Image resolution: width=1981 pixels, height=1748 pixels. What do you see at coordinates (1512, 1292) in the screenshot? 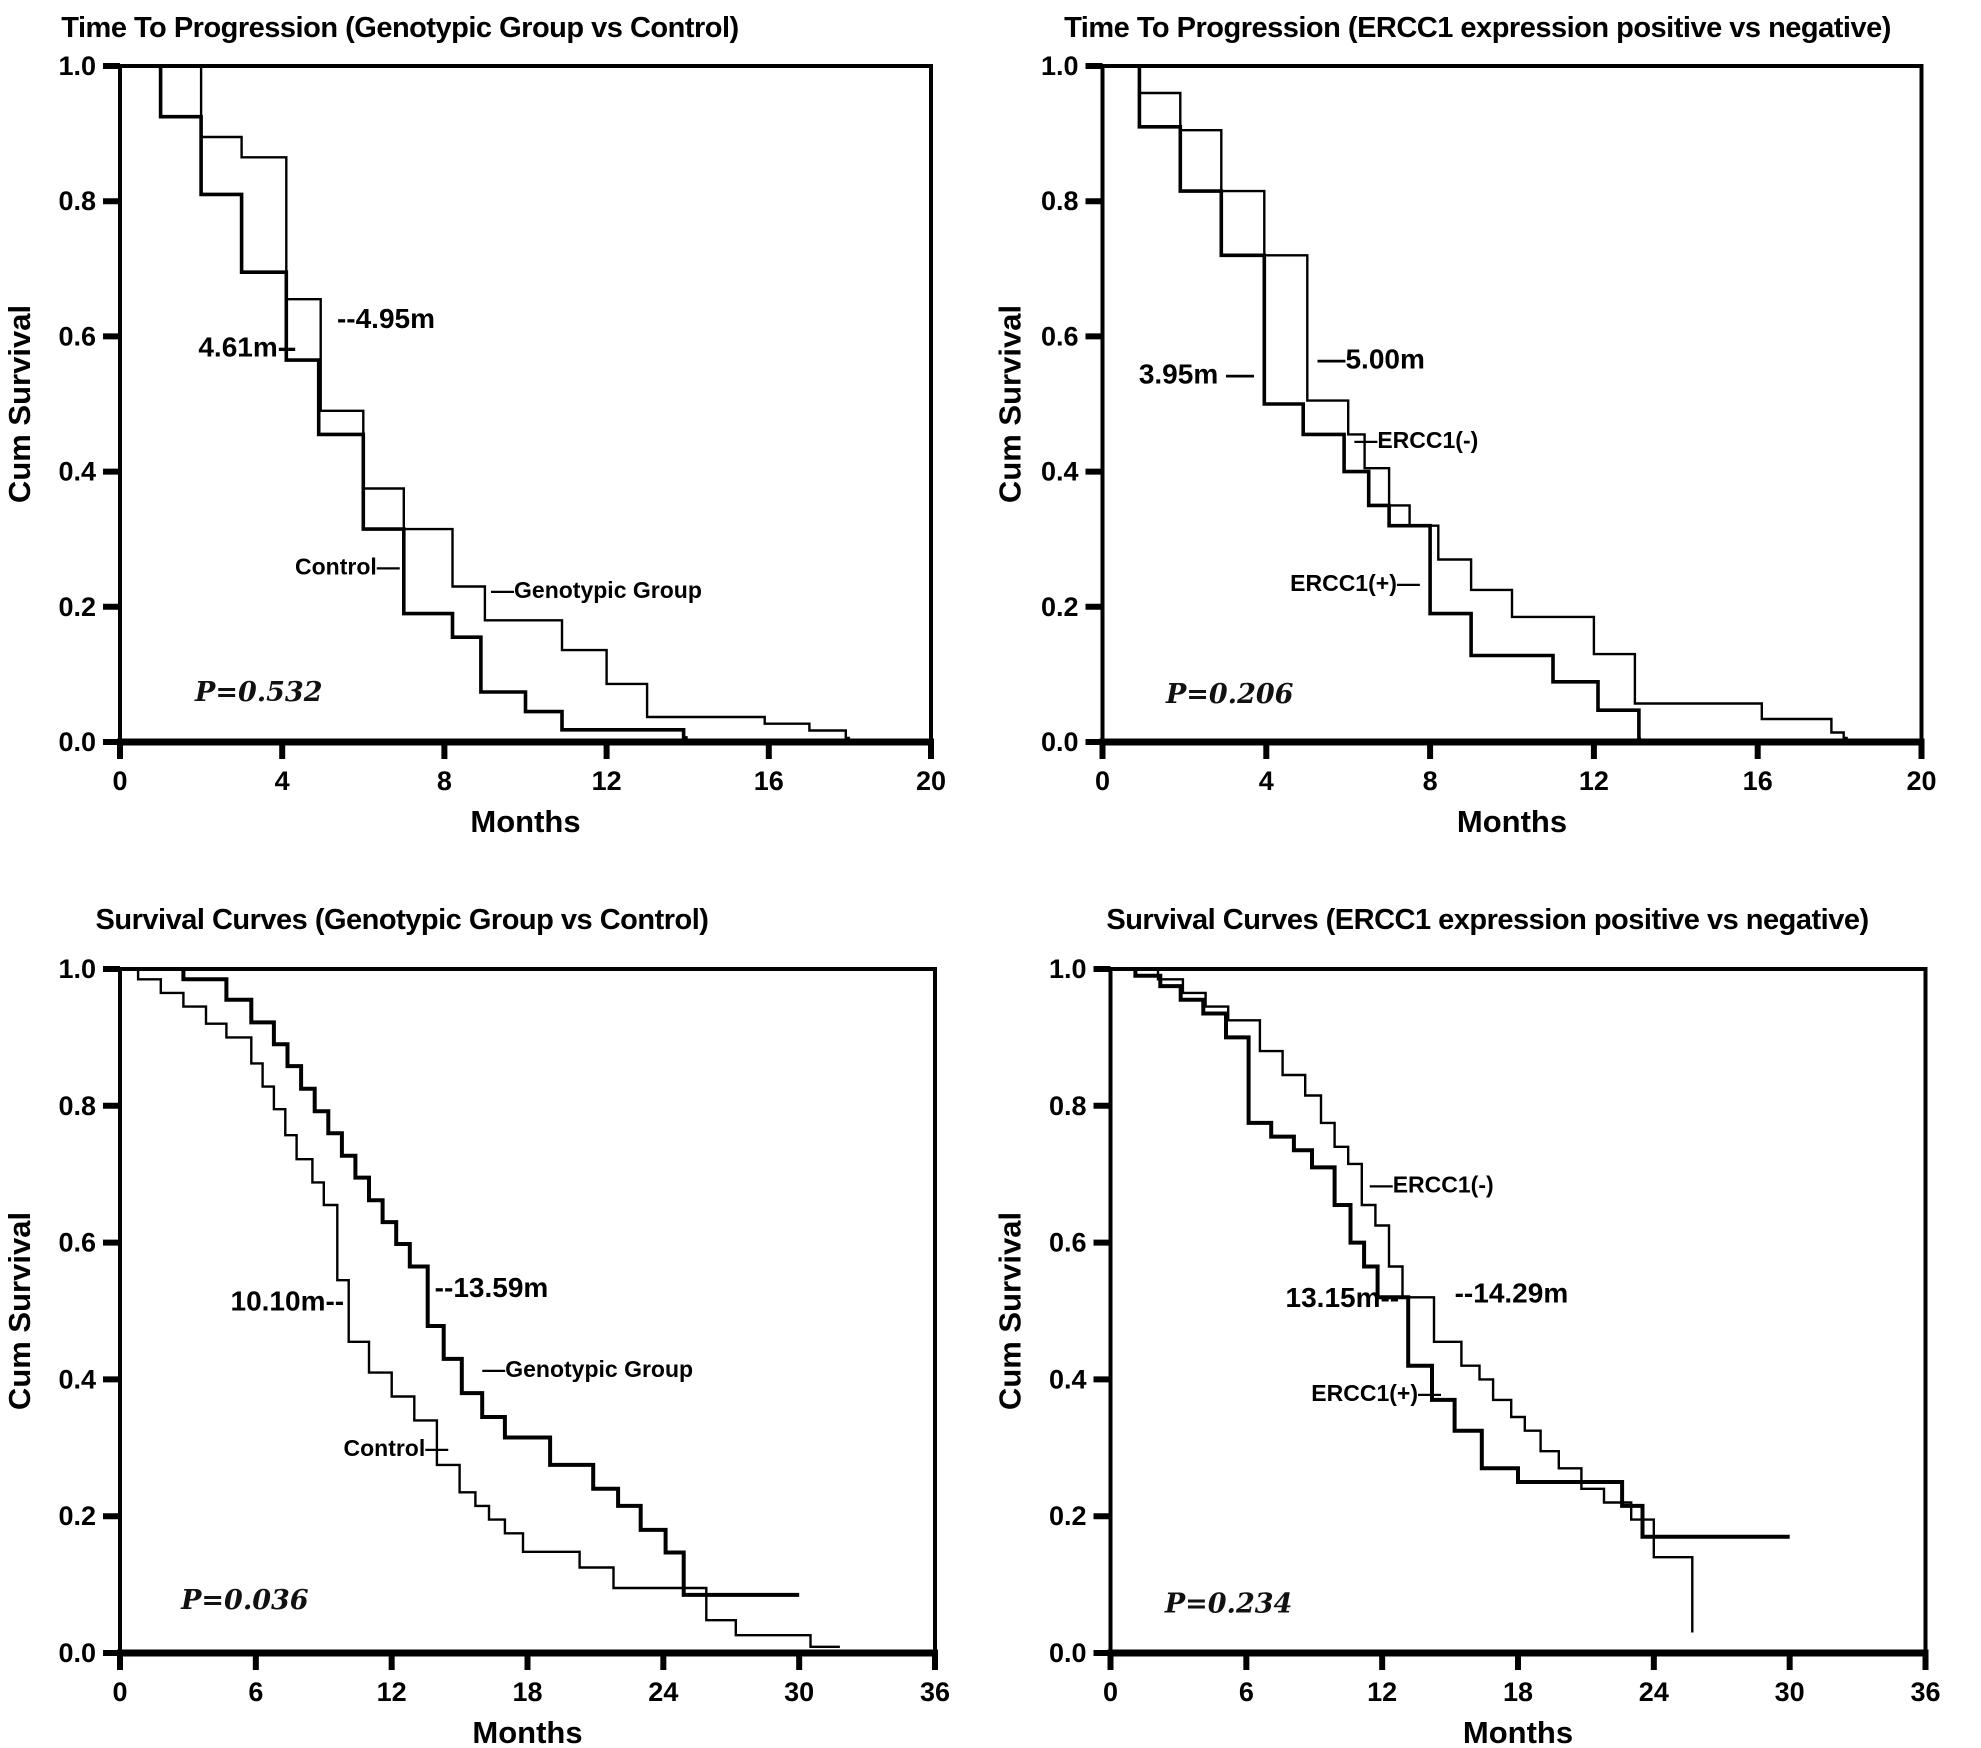
I see `annotation-14-29m: --14.29m` at bounding box center [1512, 1292].